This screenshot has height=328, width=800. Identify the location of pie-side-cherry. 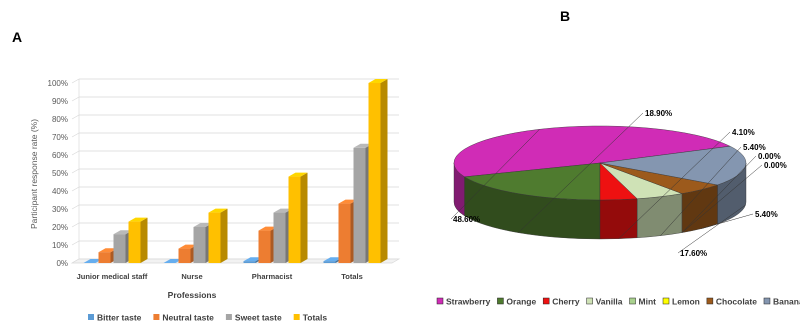
(618, 219).